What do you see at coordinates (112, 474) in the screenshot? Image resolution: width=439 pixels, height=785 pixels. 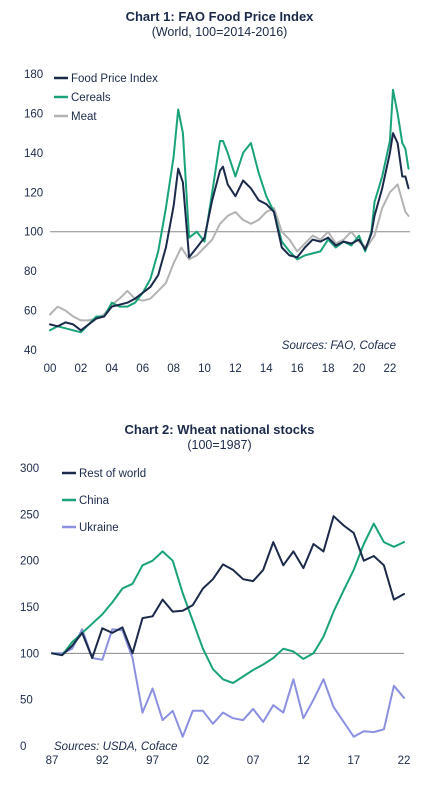 I see `chart-2-legend-label: Rest of world` at bounding box center [112, 474].